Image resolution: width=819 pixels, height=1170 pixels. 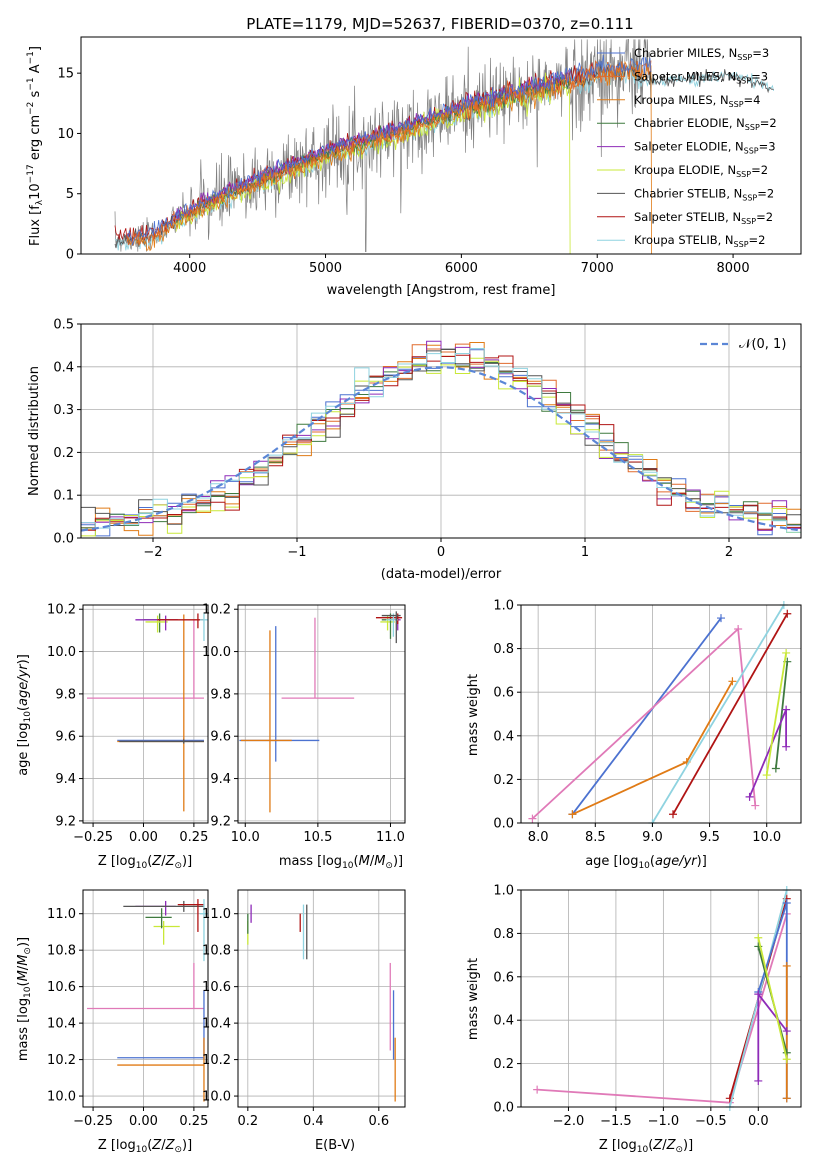 I want to click on p-mZ-x-tick: 0.25, so click(x=193, y=1121).